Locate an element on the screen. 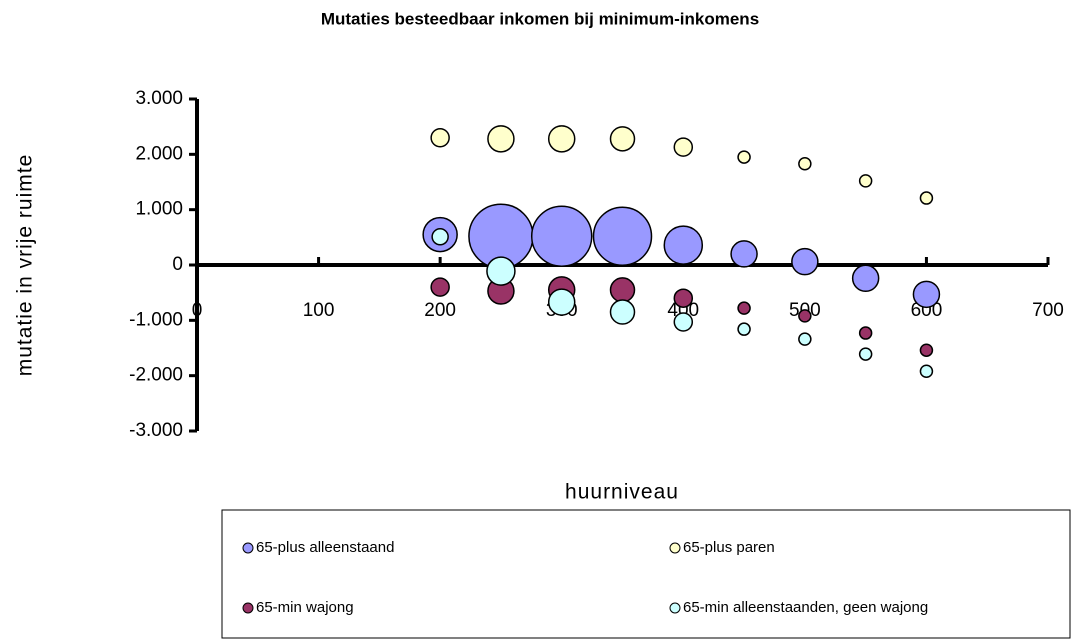 The width and height of the screenshot is (1078, 640). y-tick-label: 2.000 is located at coordinates (159, 153).